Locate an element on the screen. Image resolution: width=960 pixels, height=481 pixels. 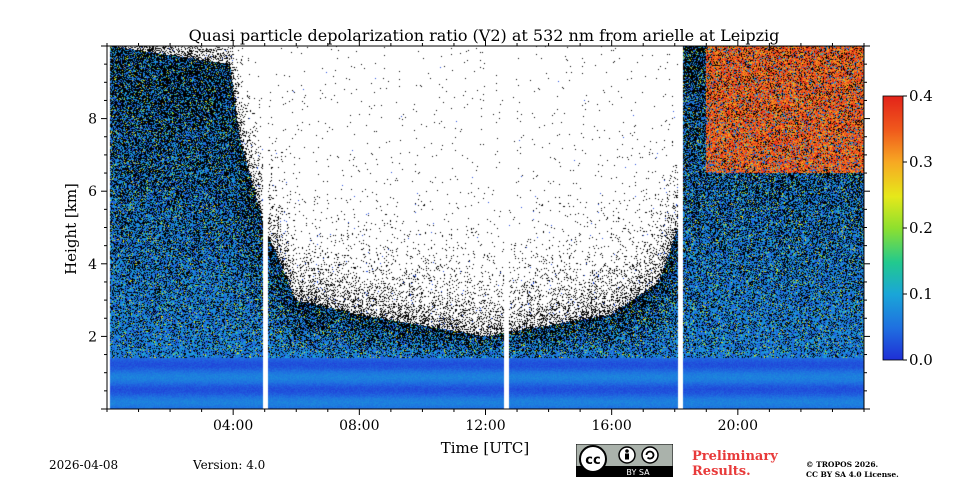
date-label: 2026-04-08 is located at coordinates (84, 465).